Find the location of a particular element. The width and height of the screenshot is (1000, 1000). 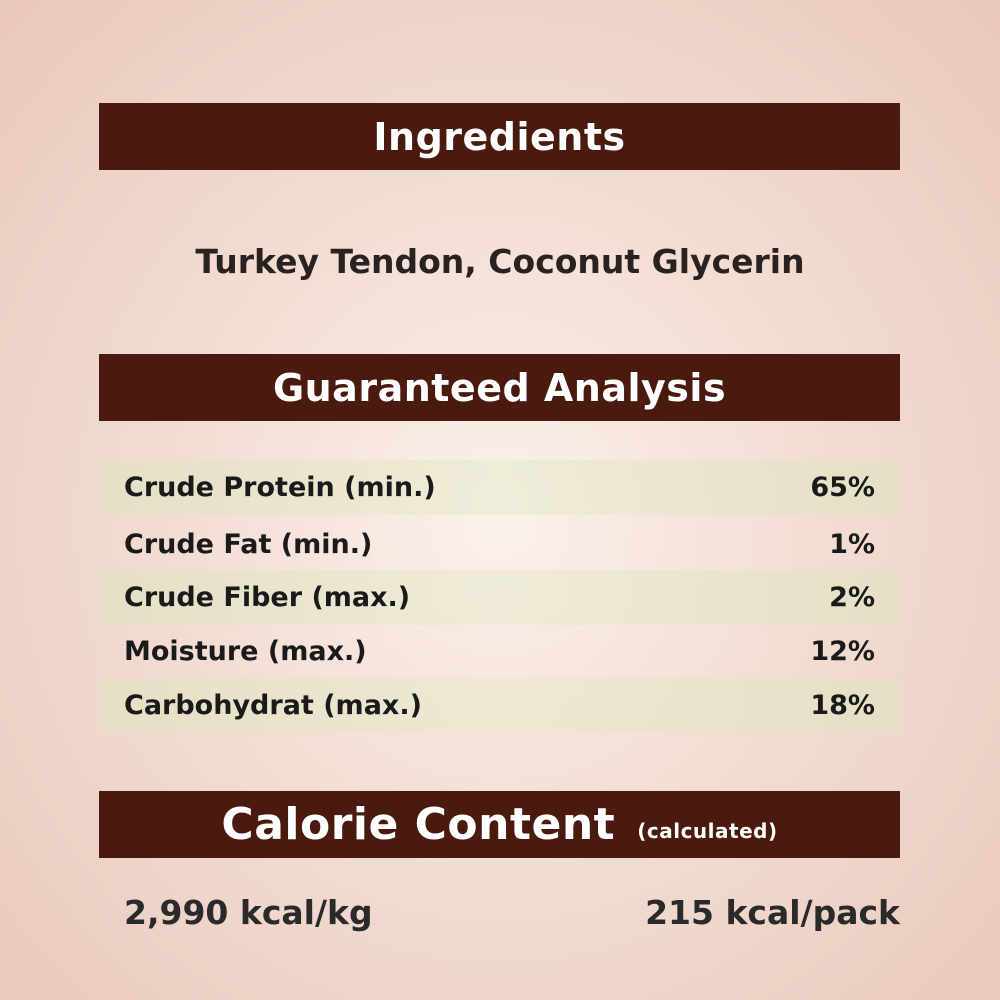

ingredients-title: Ingredients is located at coordinates (499, 136).